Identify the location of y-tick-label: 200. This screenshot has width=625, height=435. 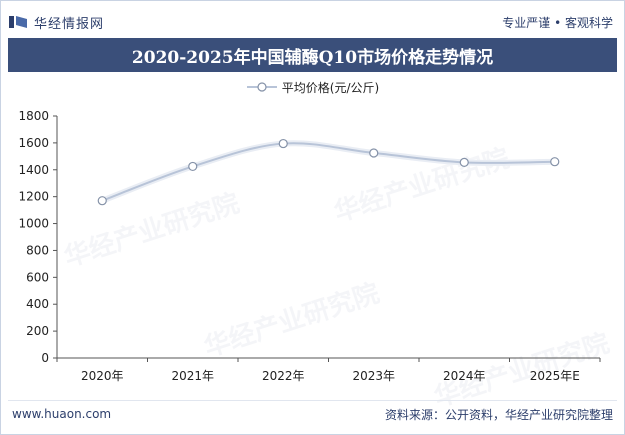
(37, 331).